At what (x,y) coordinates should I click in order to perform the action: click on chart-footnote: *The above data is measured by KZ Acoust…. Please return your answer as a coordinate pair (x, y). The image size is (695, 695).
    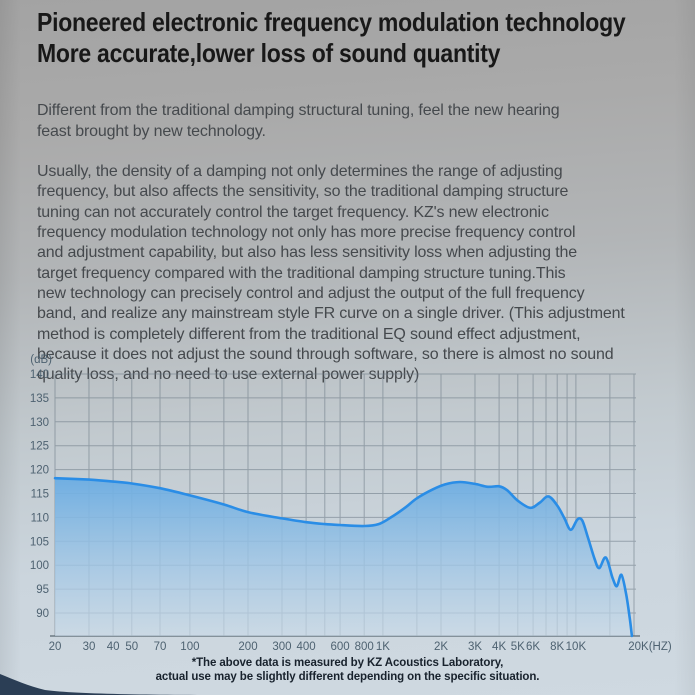
    Looking at the image, I should click on (347, 670).